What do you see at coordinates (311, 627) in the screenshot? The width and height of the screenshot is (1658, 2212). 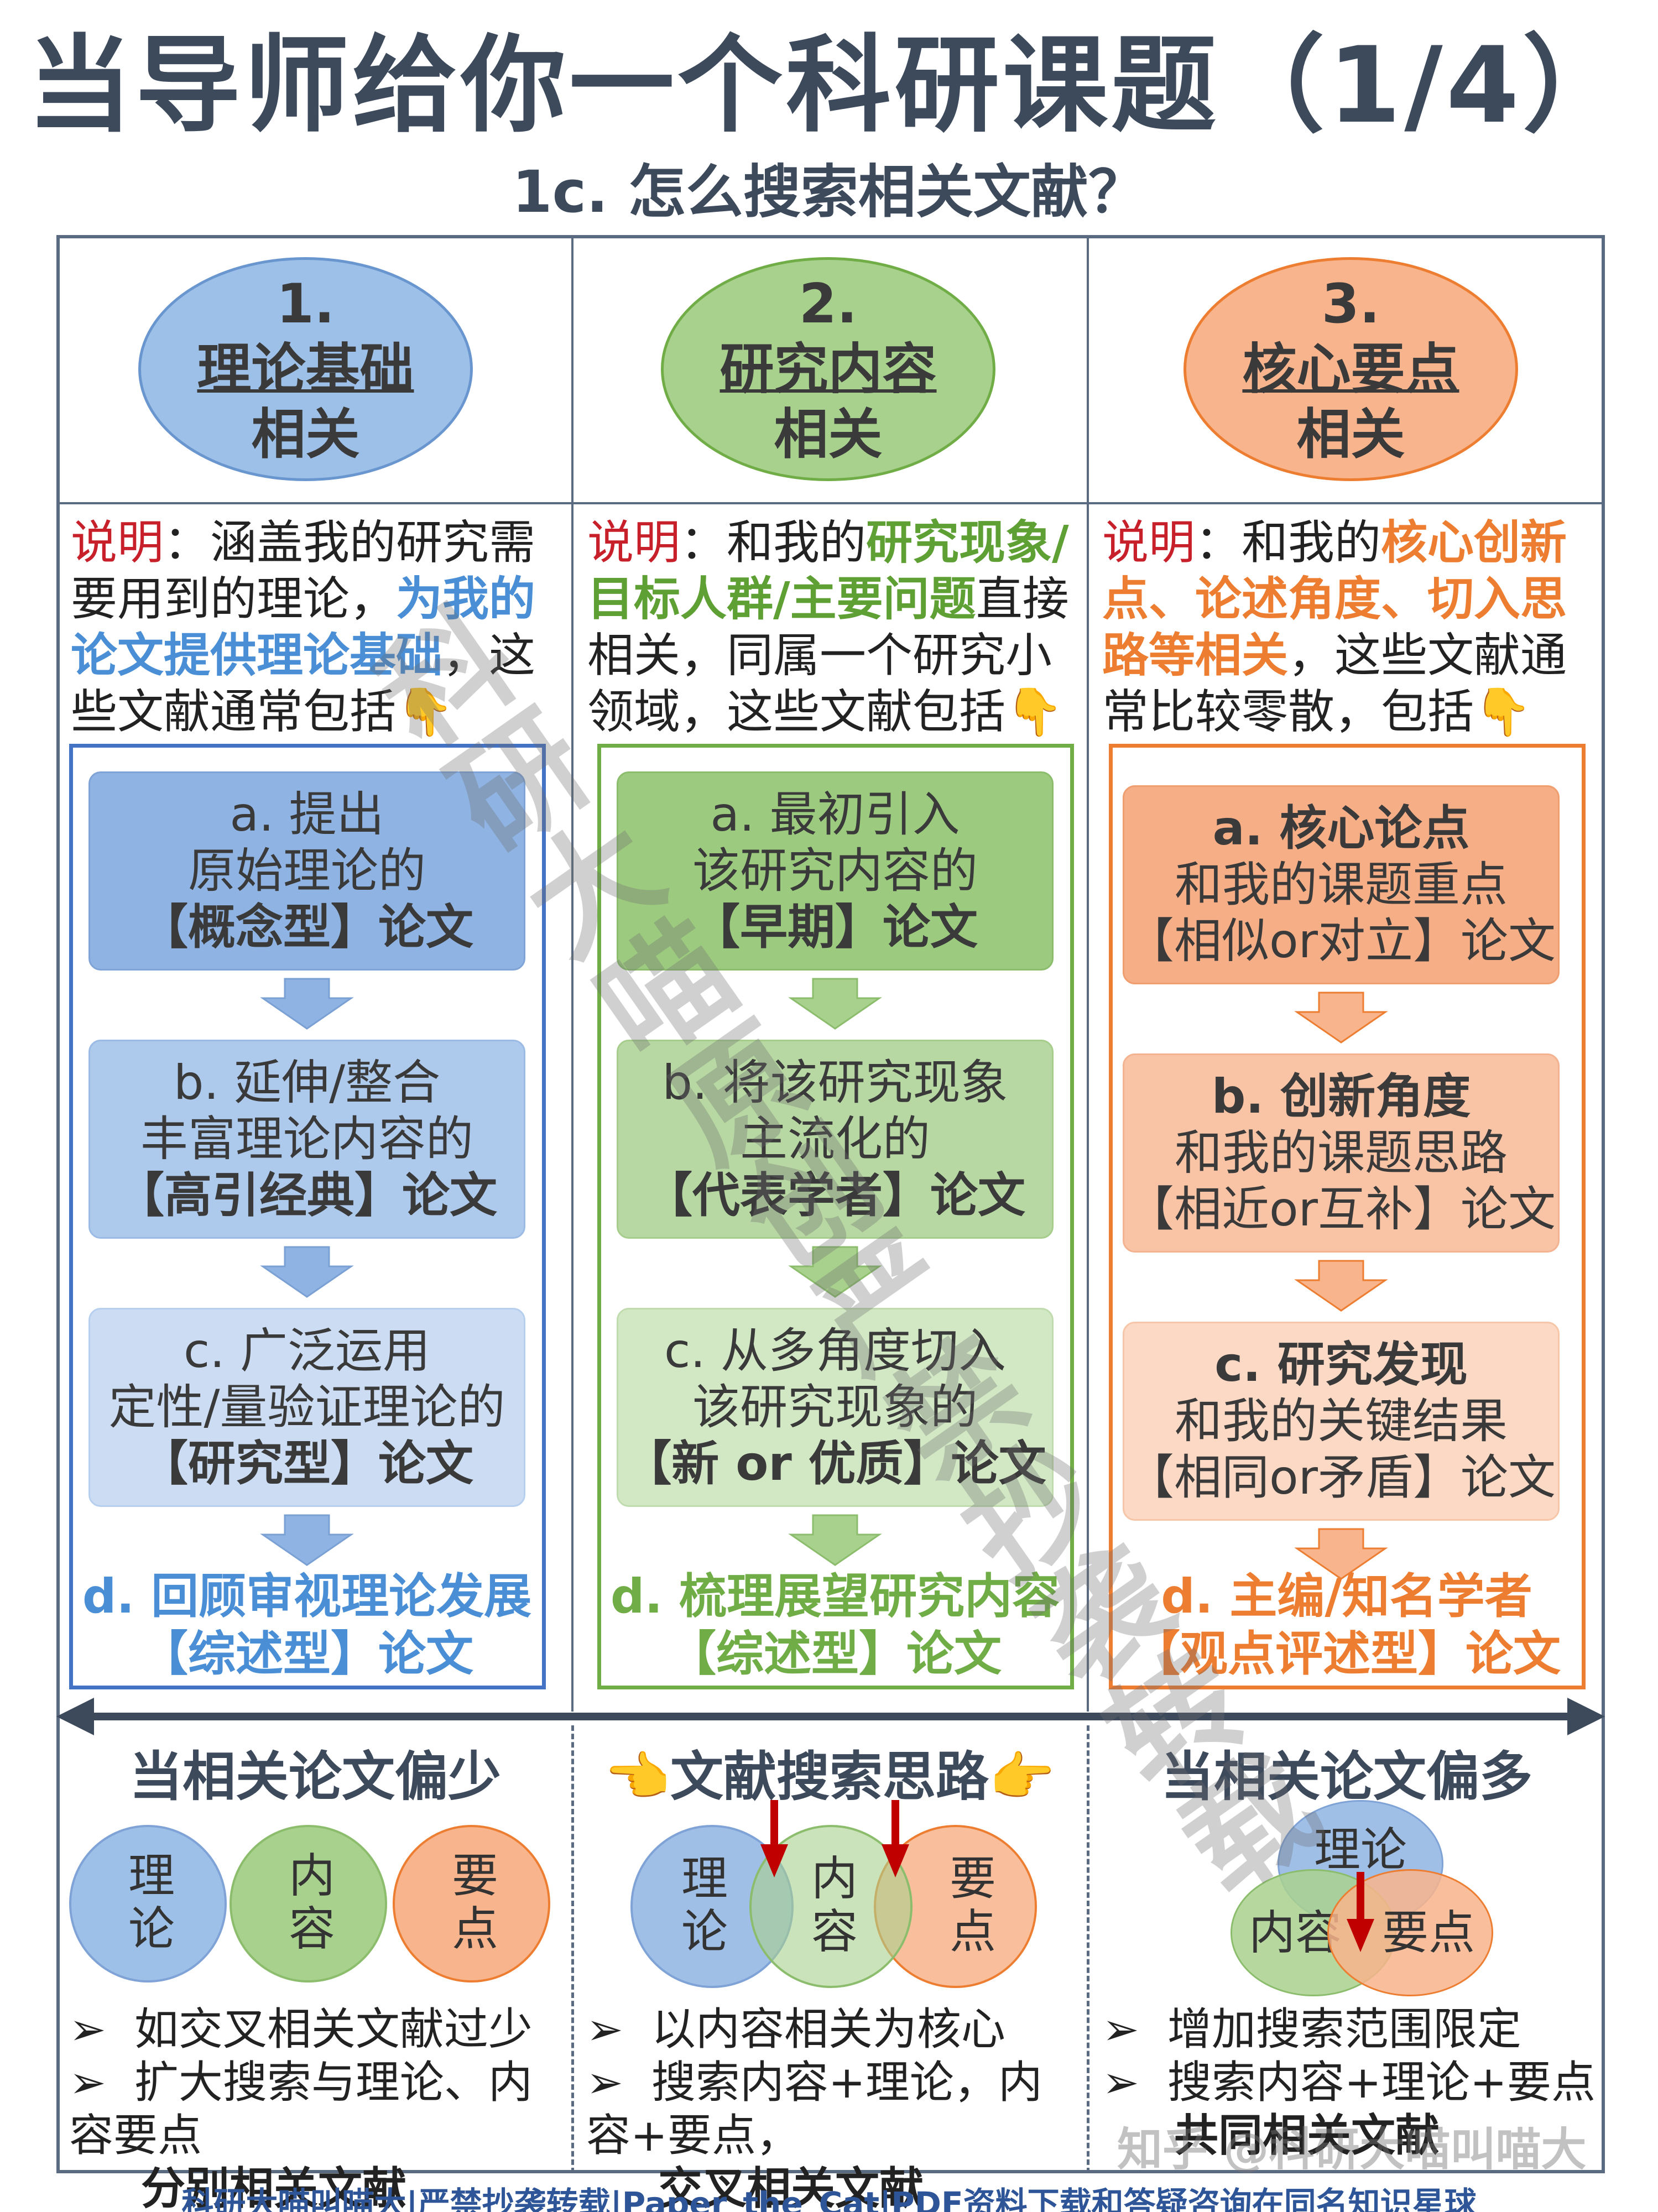 I see `description-theory: 说明：涵盖我的研究需要用到的理论，为我的论文提供理论基础，这些文献通常包括👇` at bounding box center [311, 627].